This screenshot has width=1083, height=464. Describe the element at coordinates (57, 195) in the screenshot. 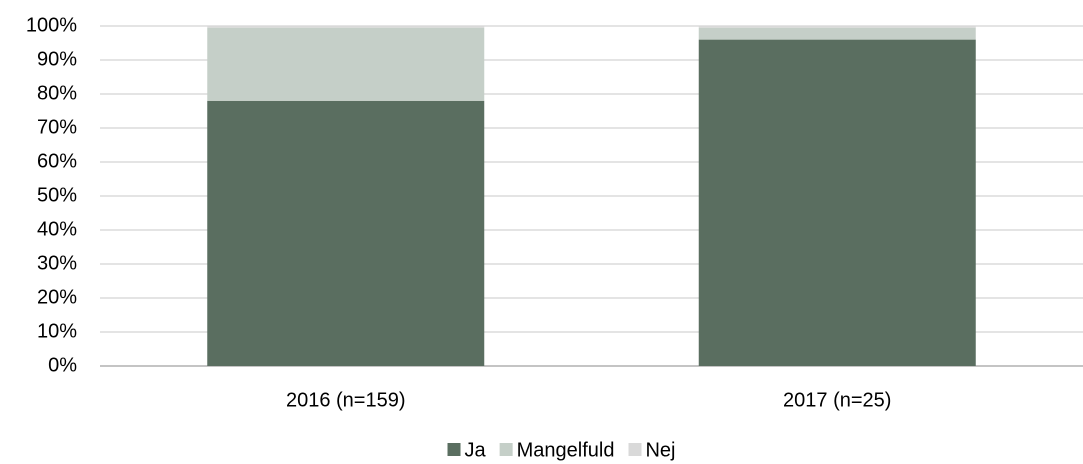

I see `y-tick-label: 50%` at that location.